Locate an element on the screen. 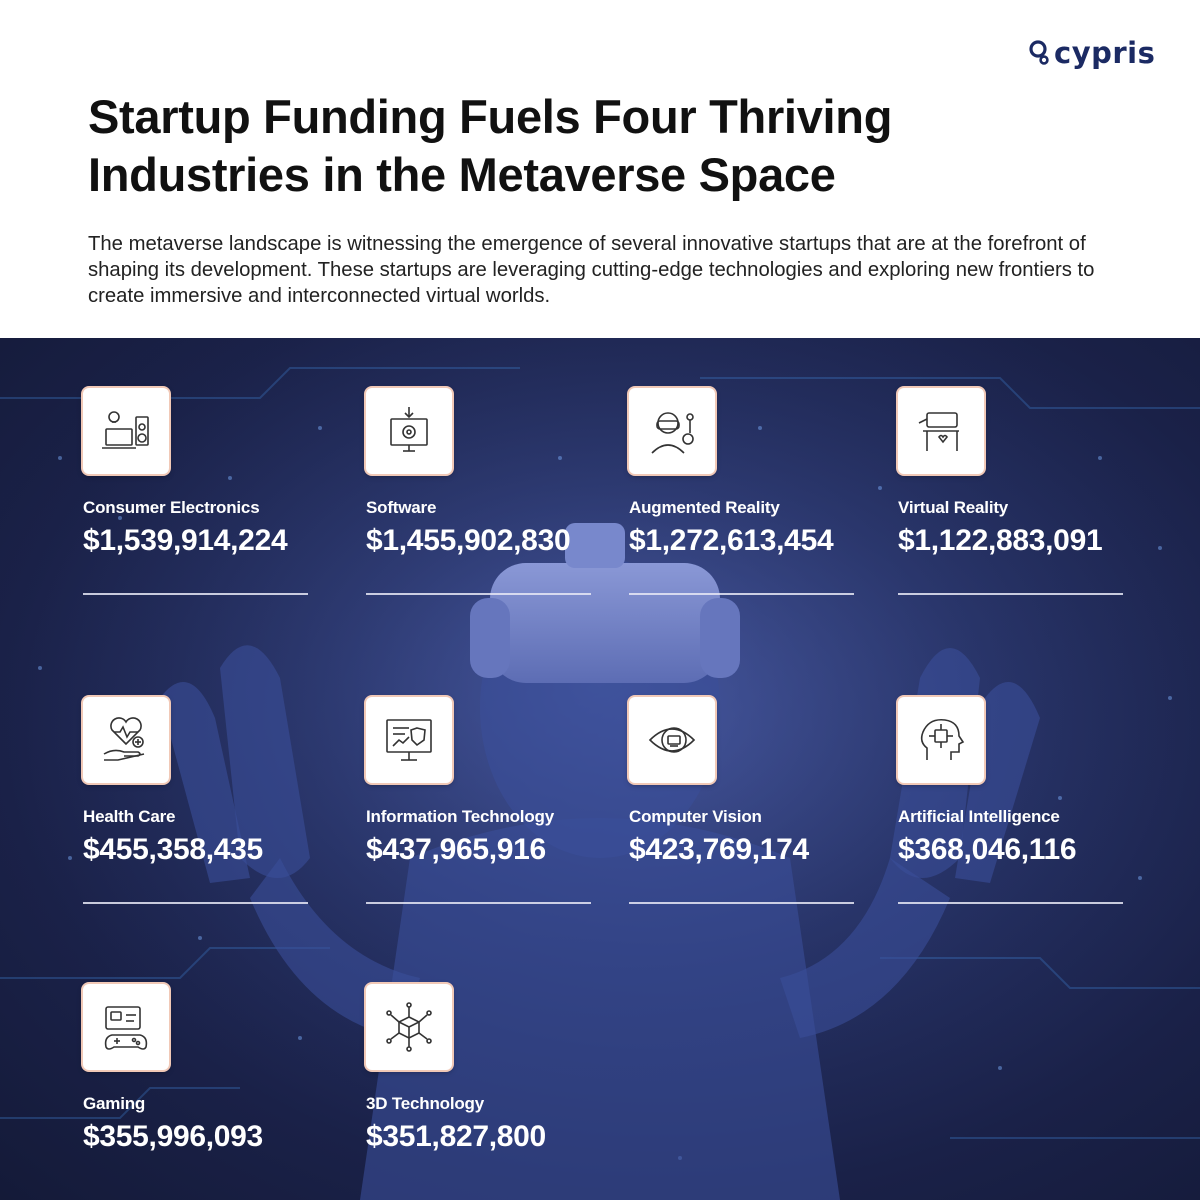  brand-name: cypris is located at coordinates (1105, 53).